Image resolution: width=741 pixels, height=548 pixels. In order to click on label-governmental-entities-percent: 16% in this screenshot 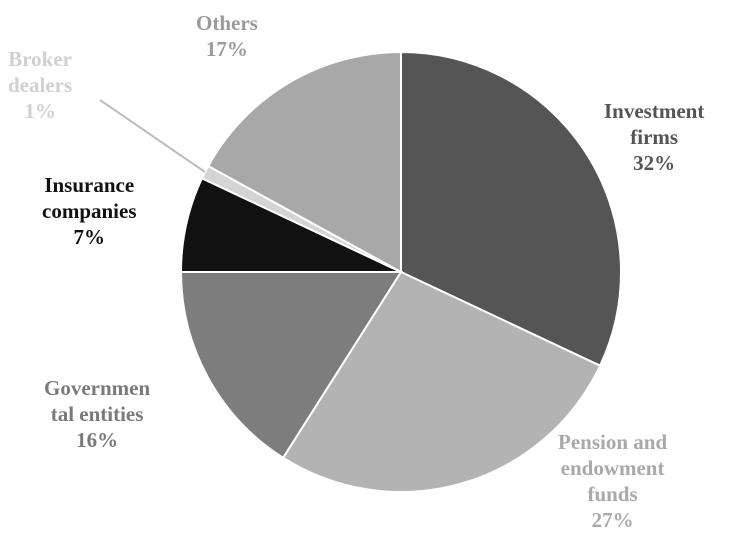, I will do `click(97, 440)`.